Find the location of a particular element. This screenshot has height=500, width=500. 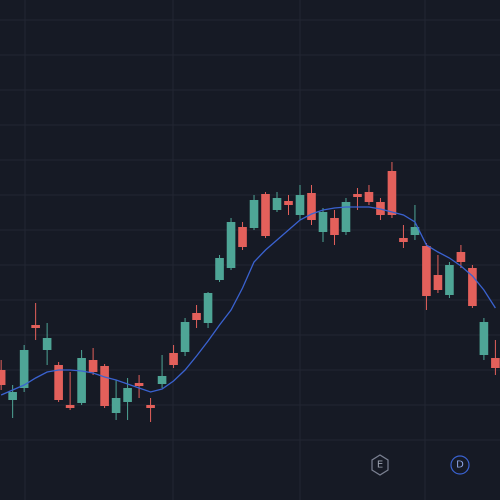

event-label: D is located at coordinates (460, 465).